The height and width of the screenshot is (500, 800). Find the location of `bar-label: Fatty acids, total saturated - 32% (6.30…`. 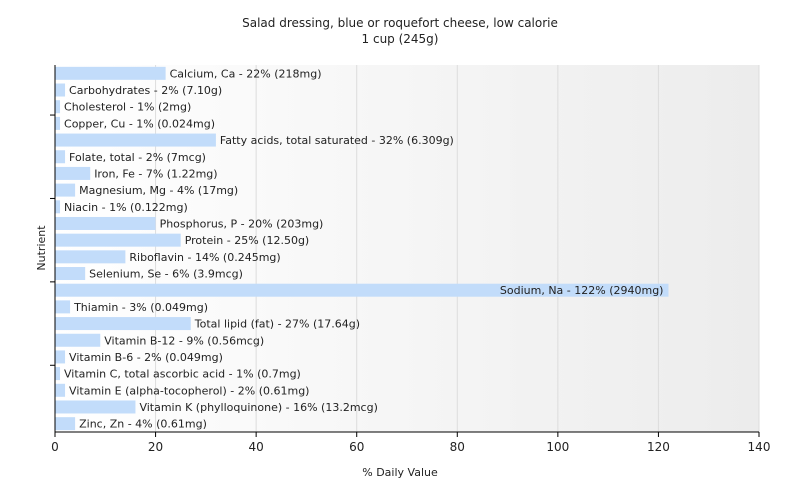

bar-label: Fatty acids, total saturated - 32% (6.30… is located at coordinates (337, 140).